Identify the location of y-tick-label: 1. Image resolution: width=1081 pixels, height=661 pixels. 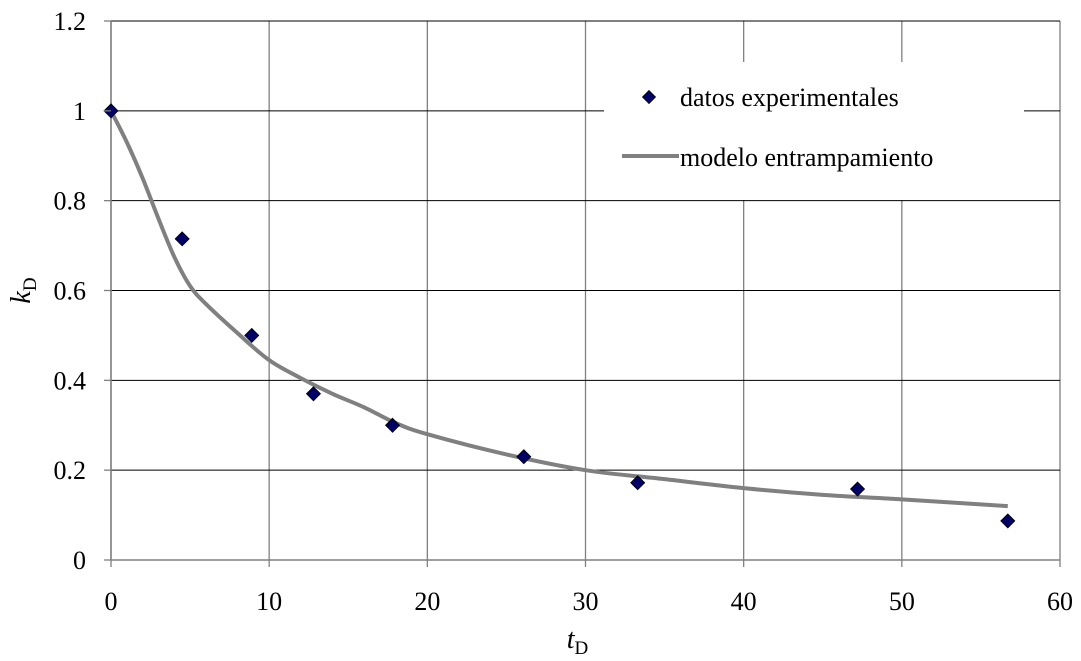
(79, 111).